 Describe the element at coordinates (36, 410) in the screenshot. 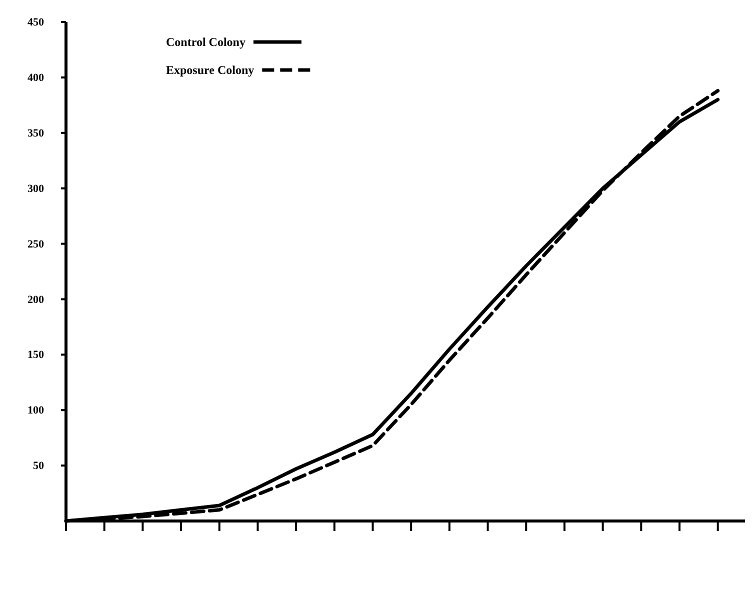

I see `y-tick-label: 100` at that location.